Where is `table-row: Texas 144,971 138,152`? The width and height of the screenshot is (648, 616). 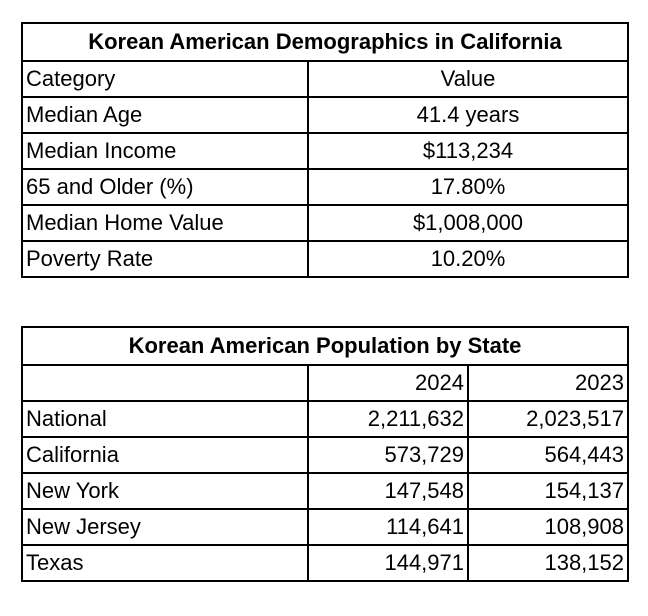
table-row: Texas 144,971 138,152 is located at coordinates (325, 563).